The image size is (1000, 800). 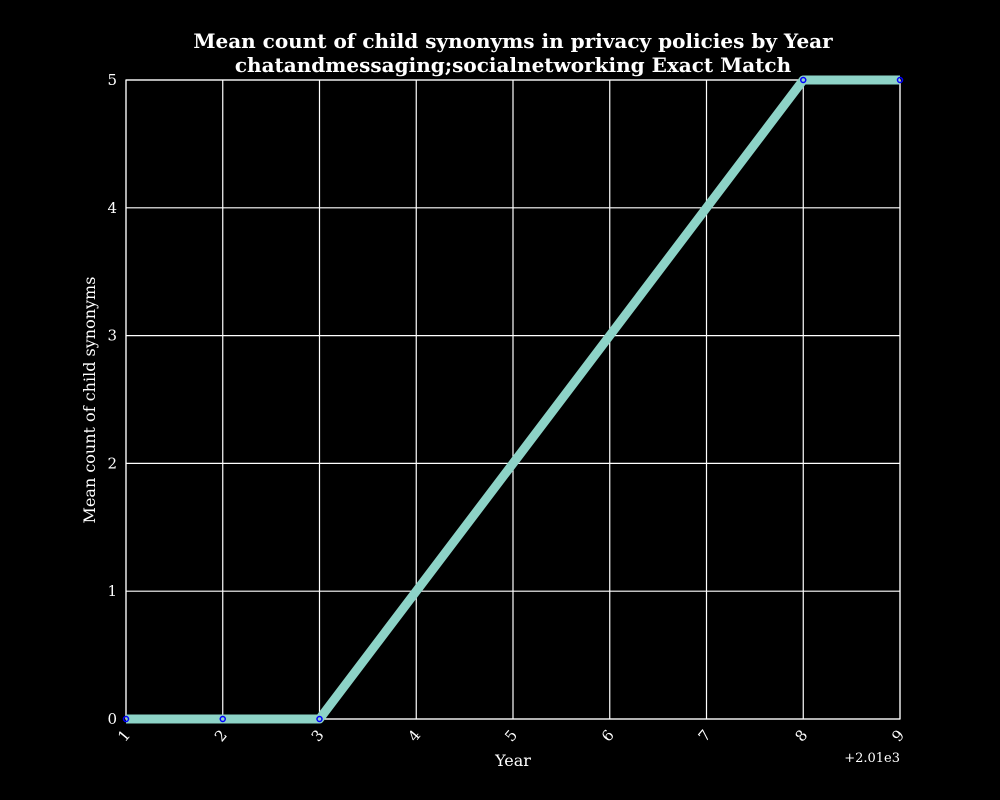 What do you see at coordinates (112, 80) in the screenshot?
I see `y-tick-label: 5` at bounding box center [112, 80].